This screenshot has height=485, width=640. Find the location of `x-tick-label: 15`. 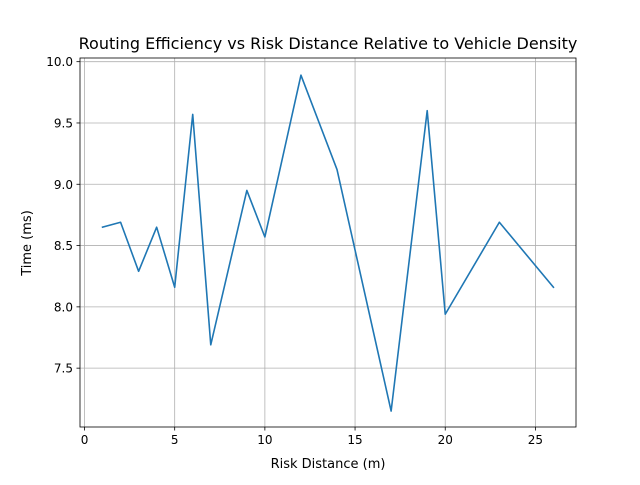

x-tick-label: 15 is located at coordinates (354, 440).